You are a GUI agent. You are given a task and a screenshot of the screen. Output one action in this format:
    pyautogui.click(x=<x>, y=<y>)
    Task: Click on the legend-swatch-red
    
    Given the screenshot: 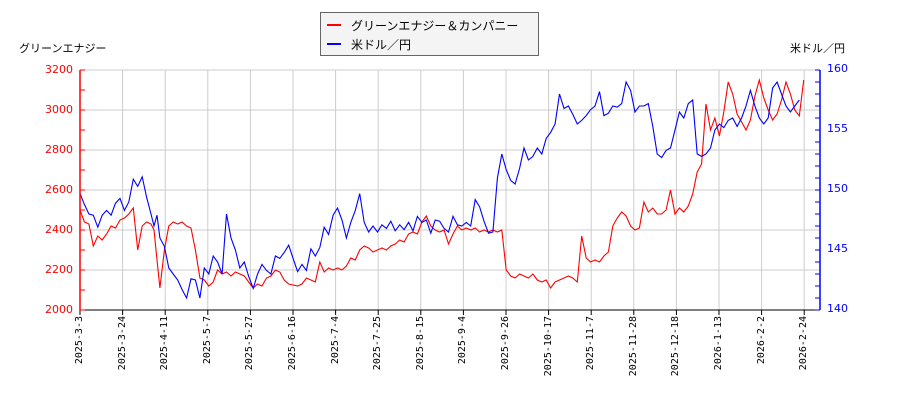 What is the action you would take?
    pyautogui.click(x=334, y=25)
    